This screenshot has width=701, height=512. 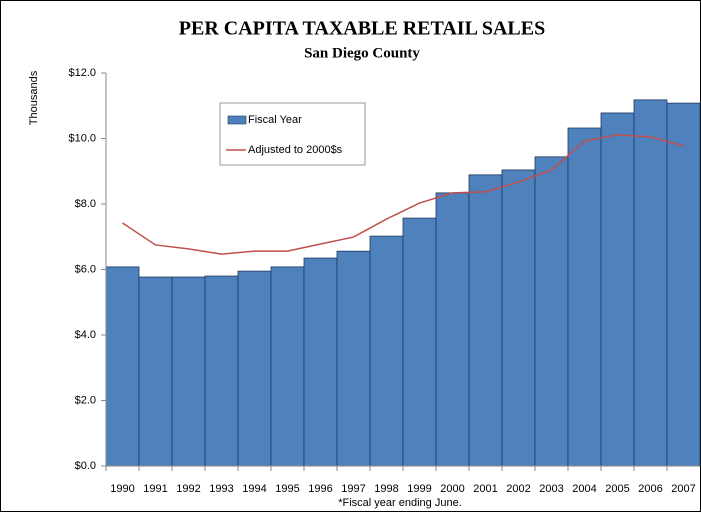 What do you see at coordinates (188, 489) in the screenshot?
I see `x-tick-label: 1992` at bounding box center [188, 489].